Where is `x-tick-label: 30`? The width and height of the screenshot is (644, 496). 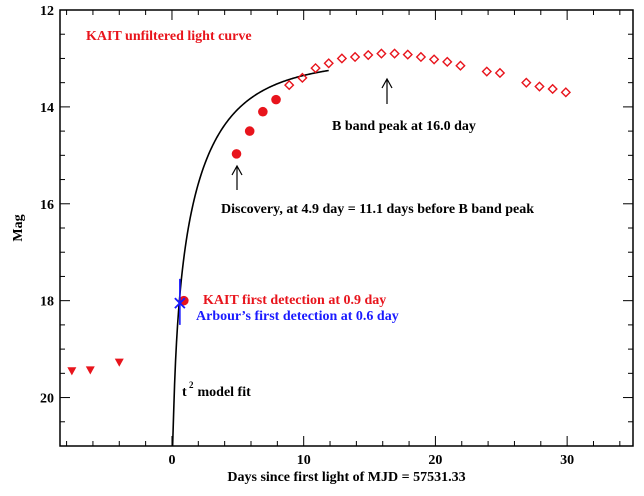
x-tick-label: 30 is located at coordinates (567, 460).